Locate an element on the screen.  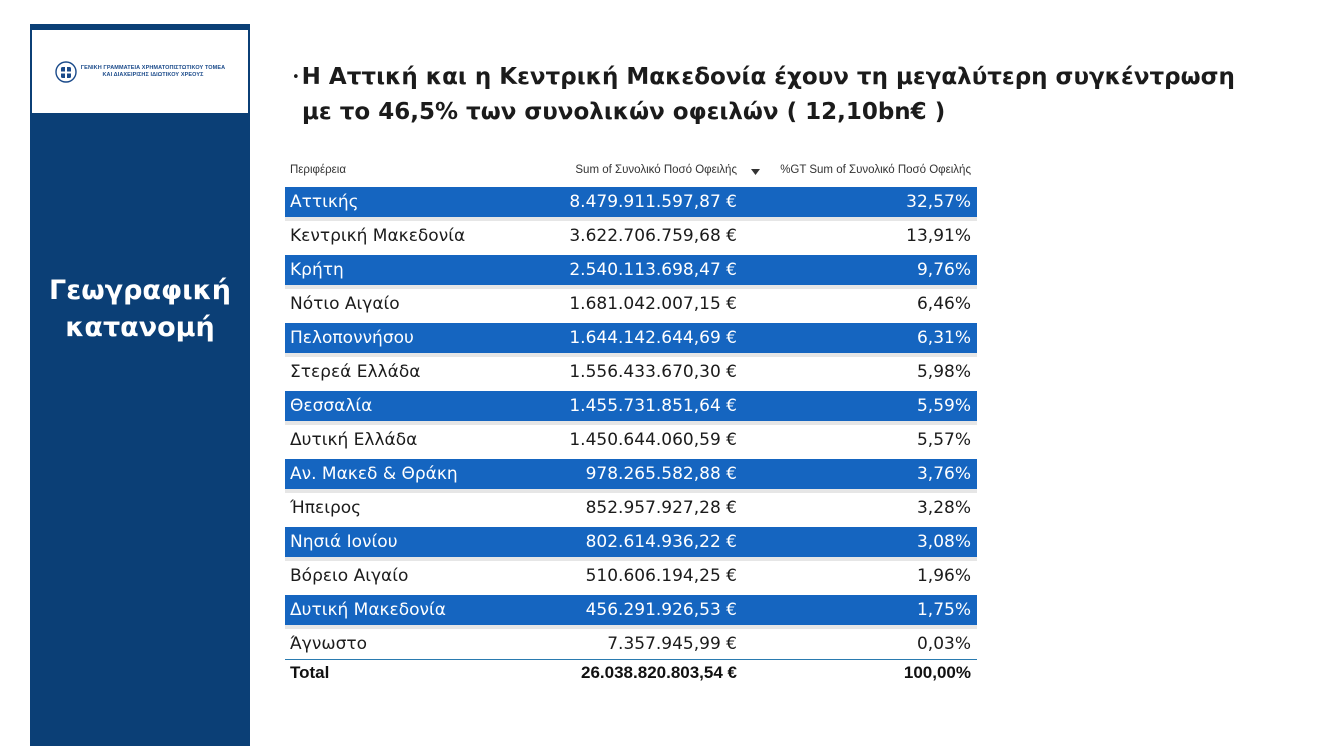
sort-descending-icon is located at coordinates (755, 172).